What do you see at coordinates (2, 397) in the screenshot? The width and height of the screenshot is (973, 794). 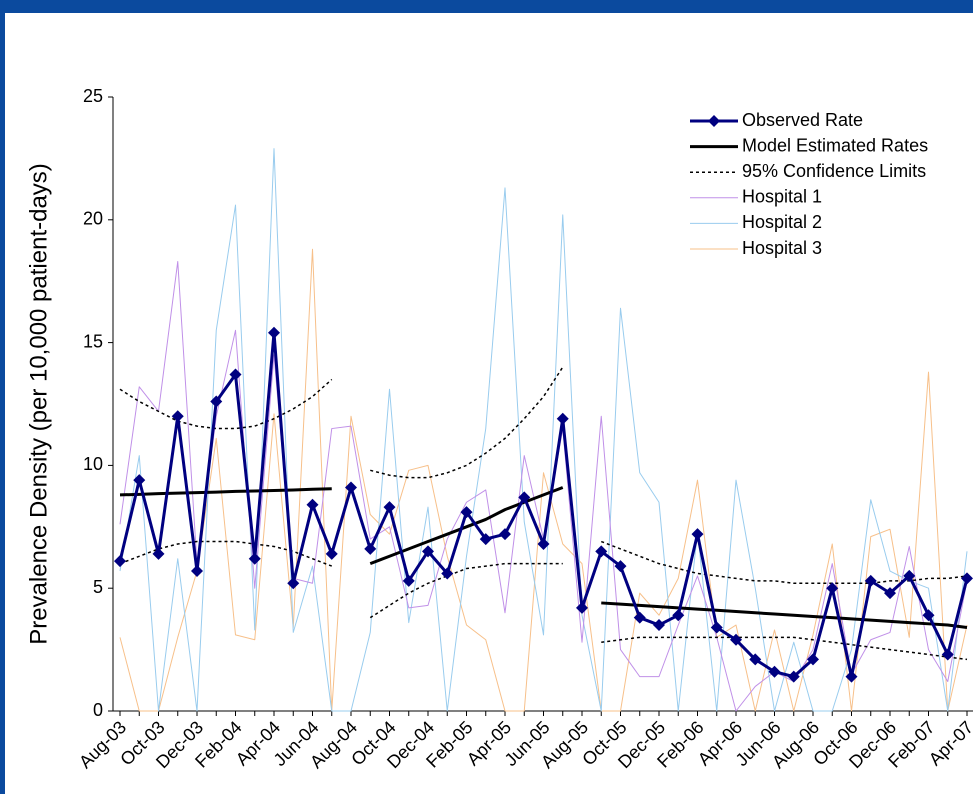 I see `frame-left` at bounding box center [2, 397].